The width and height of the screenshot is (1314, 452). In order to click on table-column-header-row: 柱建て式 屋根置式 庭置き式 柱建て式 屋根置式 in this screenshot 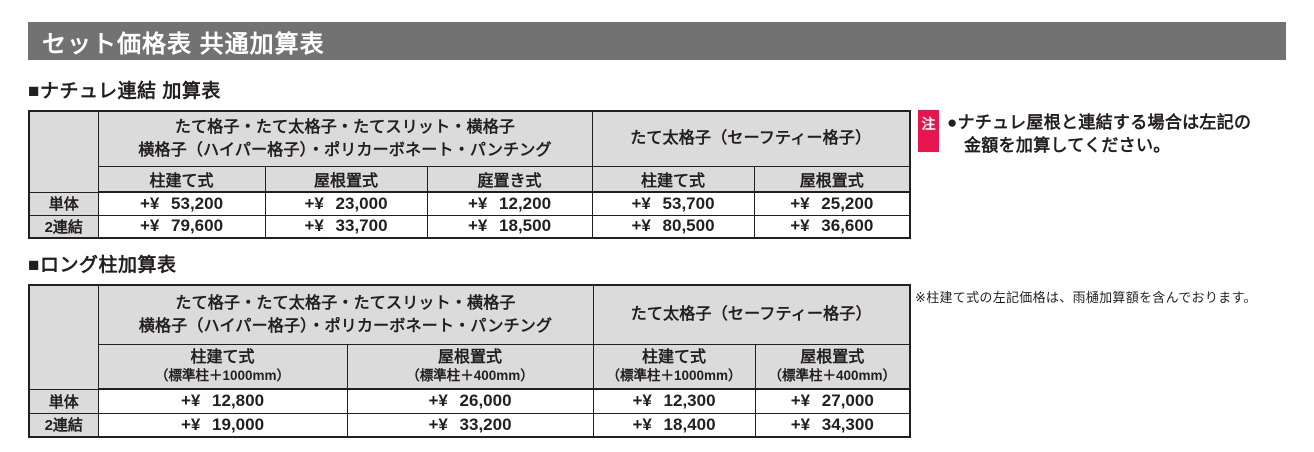, I will do `click(470, 179)`.